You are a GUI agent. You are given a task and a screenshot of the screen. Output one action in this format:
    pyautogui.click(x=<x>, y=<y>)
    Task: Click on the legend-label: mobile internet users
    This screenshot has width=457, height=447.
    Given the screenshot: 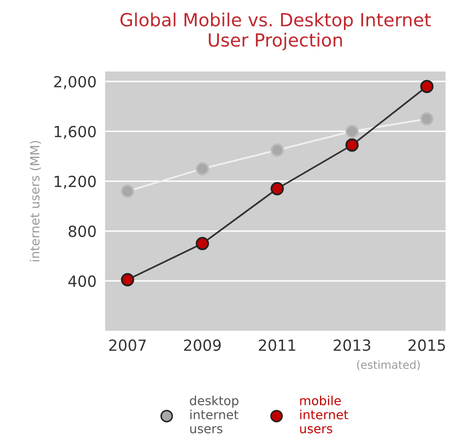 What is the action you would take?
    pyautogui.click(x=324, y=415)
    